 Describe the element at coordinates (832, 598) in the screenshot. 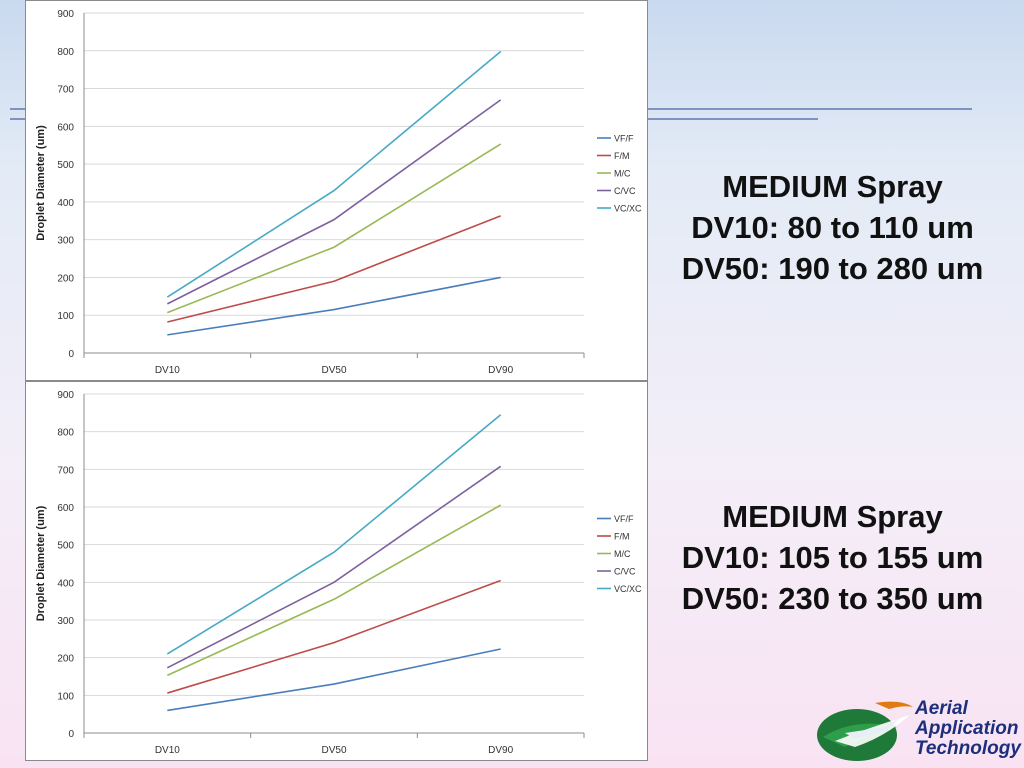

I see `caption-2-dv50: DV50: 230 to 350 um` at that location.